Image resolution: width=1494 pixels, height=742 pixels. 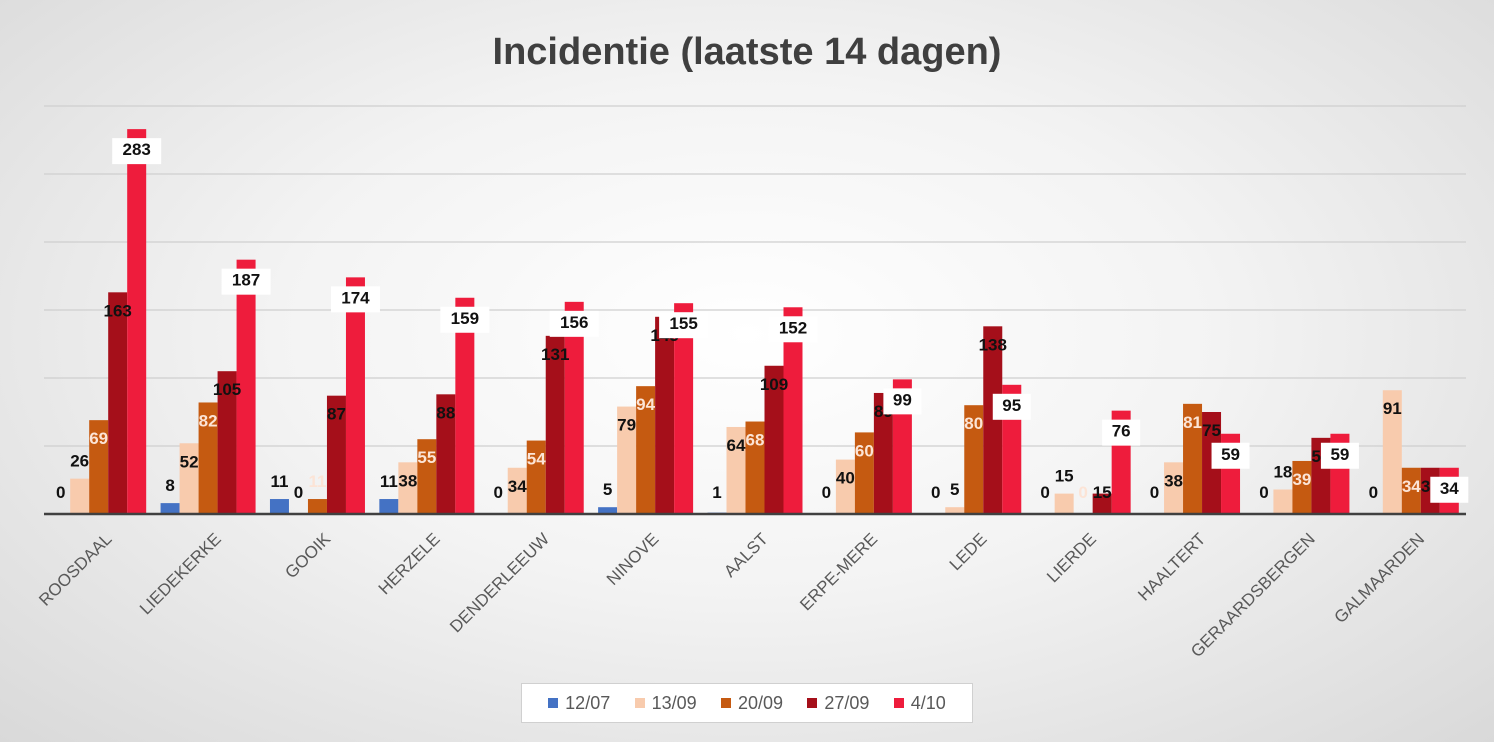 I want to click on legend-item: 20/09, so click(x=751, y=703).